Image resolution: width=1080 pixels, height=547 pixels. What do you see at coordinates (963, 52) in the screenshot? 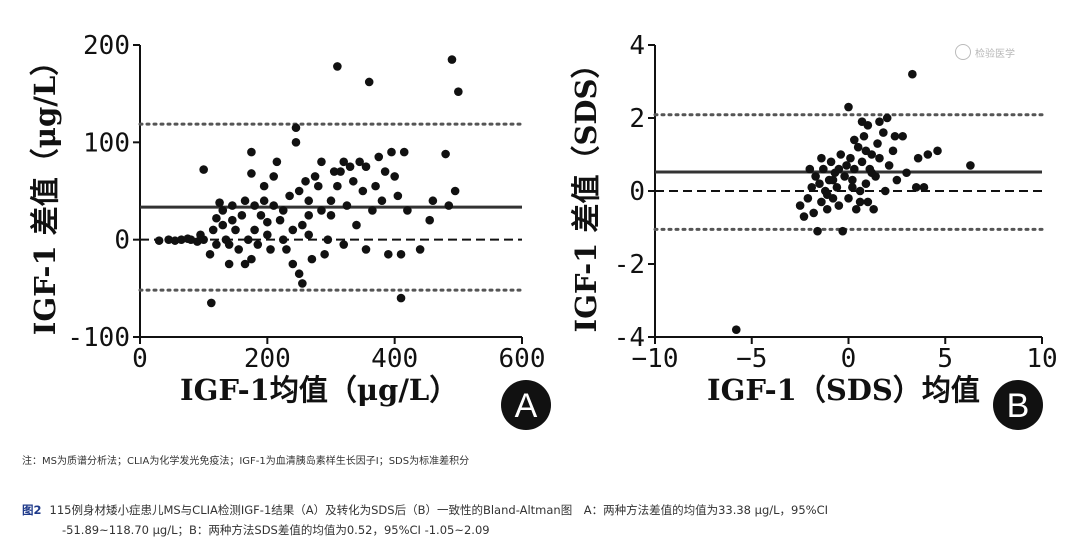
I see `watermark-logo-icon` at bounding box center [963, 52].